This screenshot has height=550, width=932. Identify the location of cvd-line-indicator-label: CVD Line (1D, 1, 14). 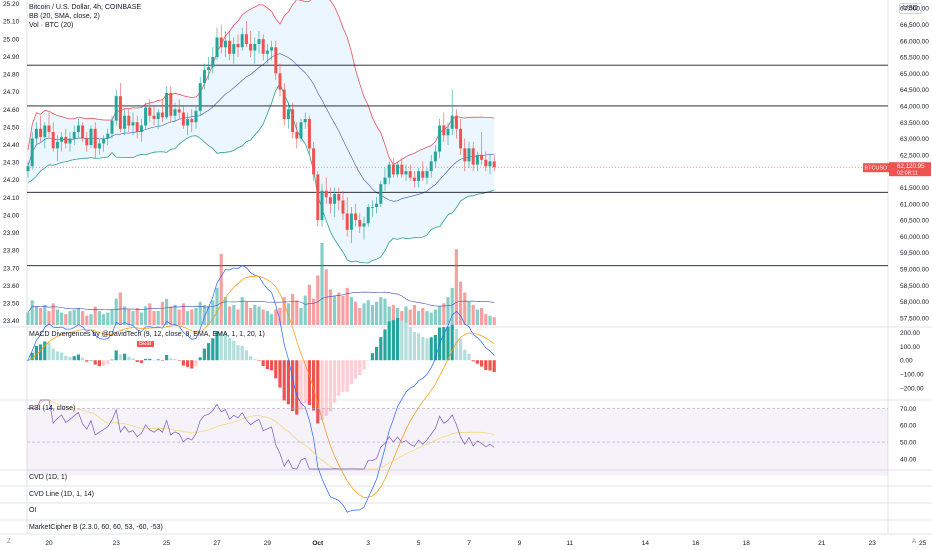
(61, 494).